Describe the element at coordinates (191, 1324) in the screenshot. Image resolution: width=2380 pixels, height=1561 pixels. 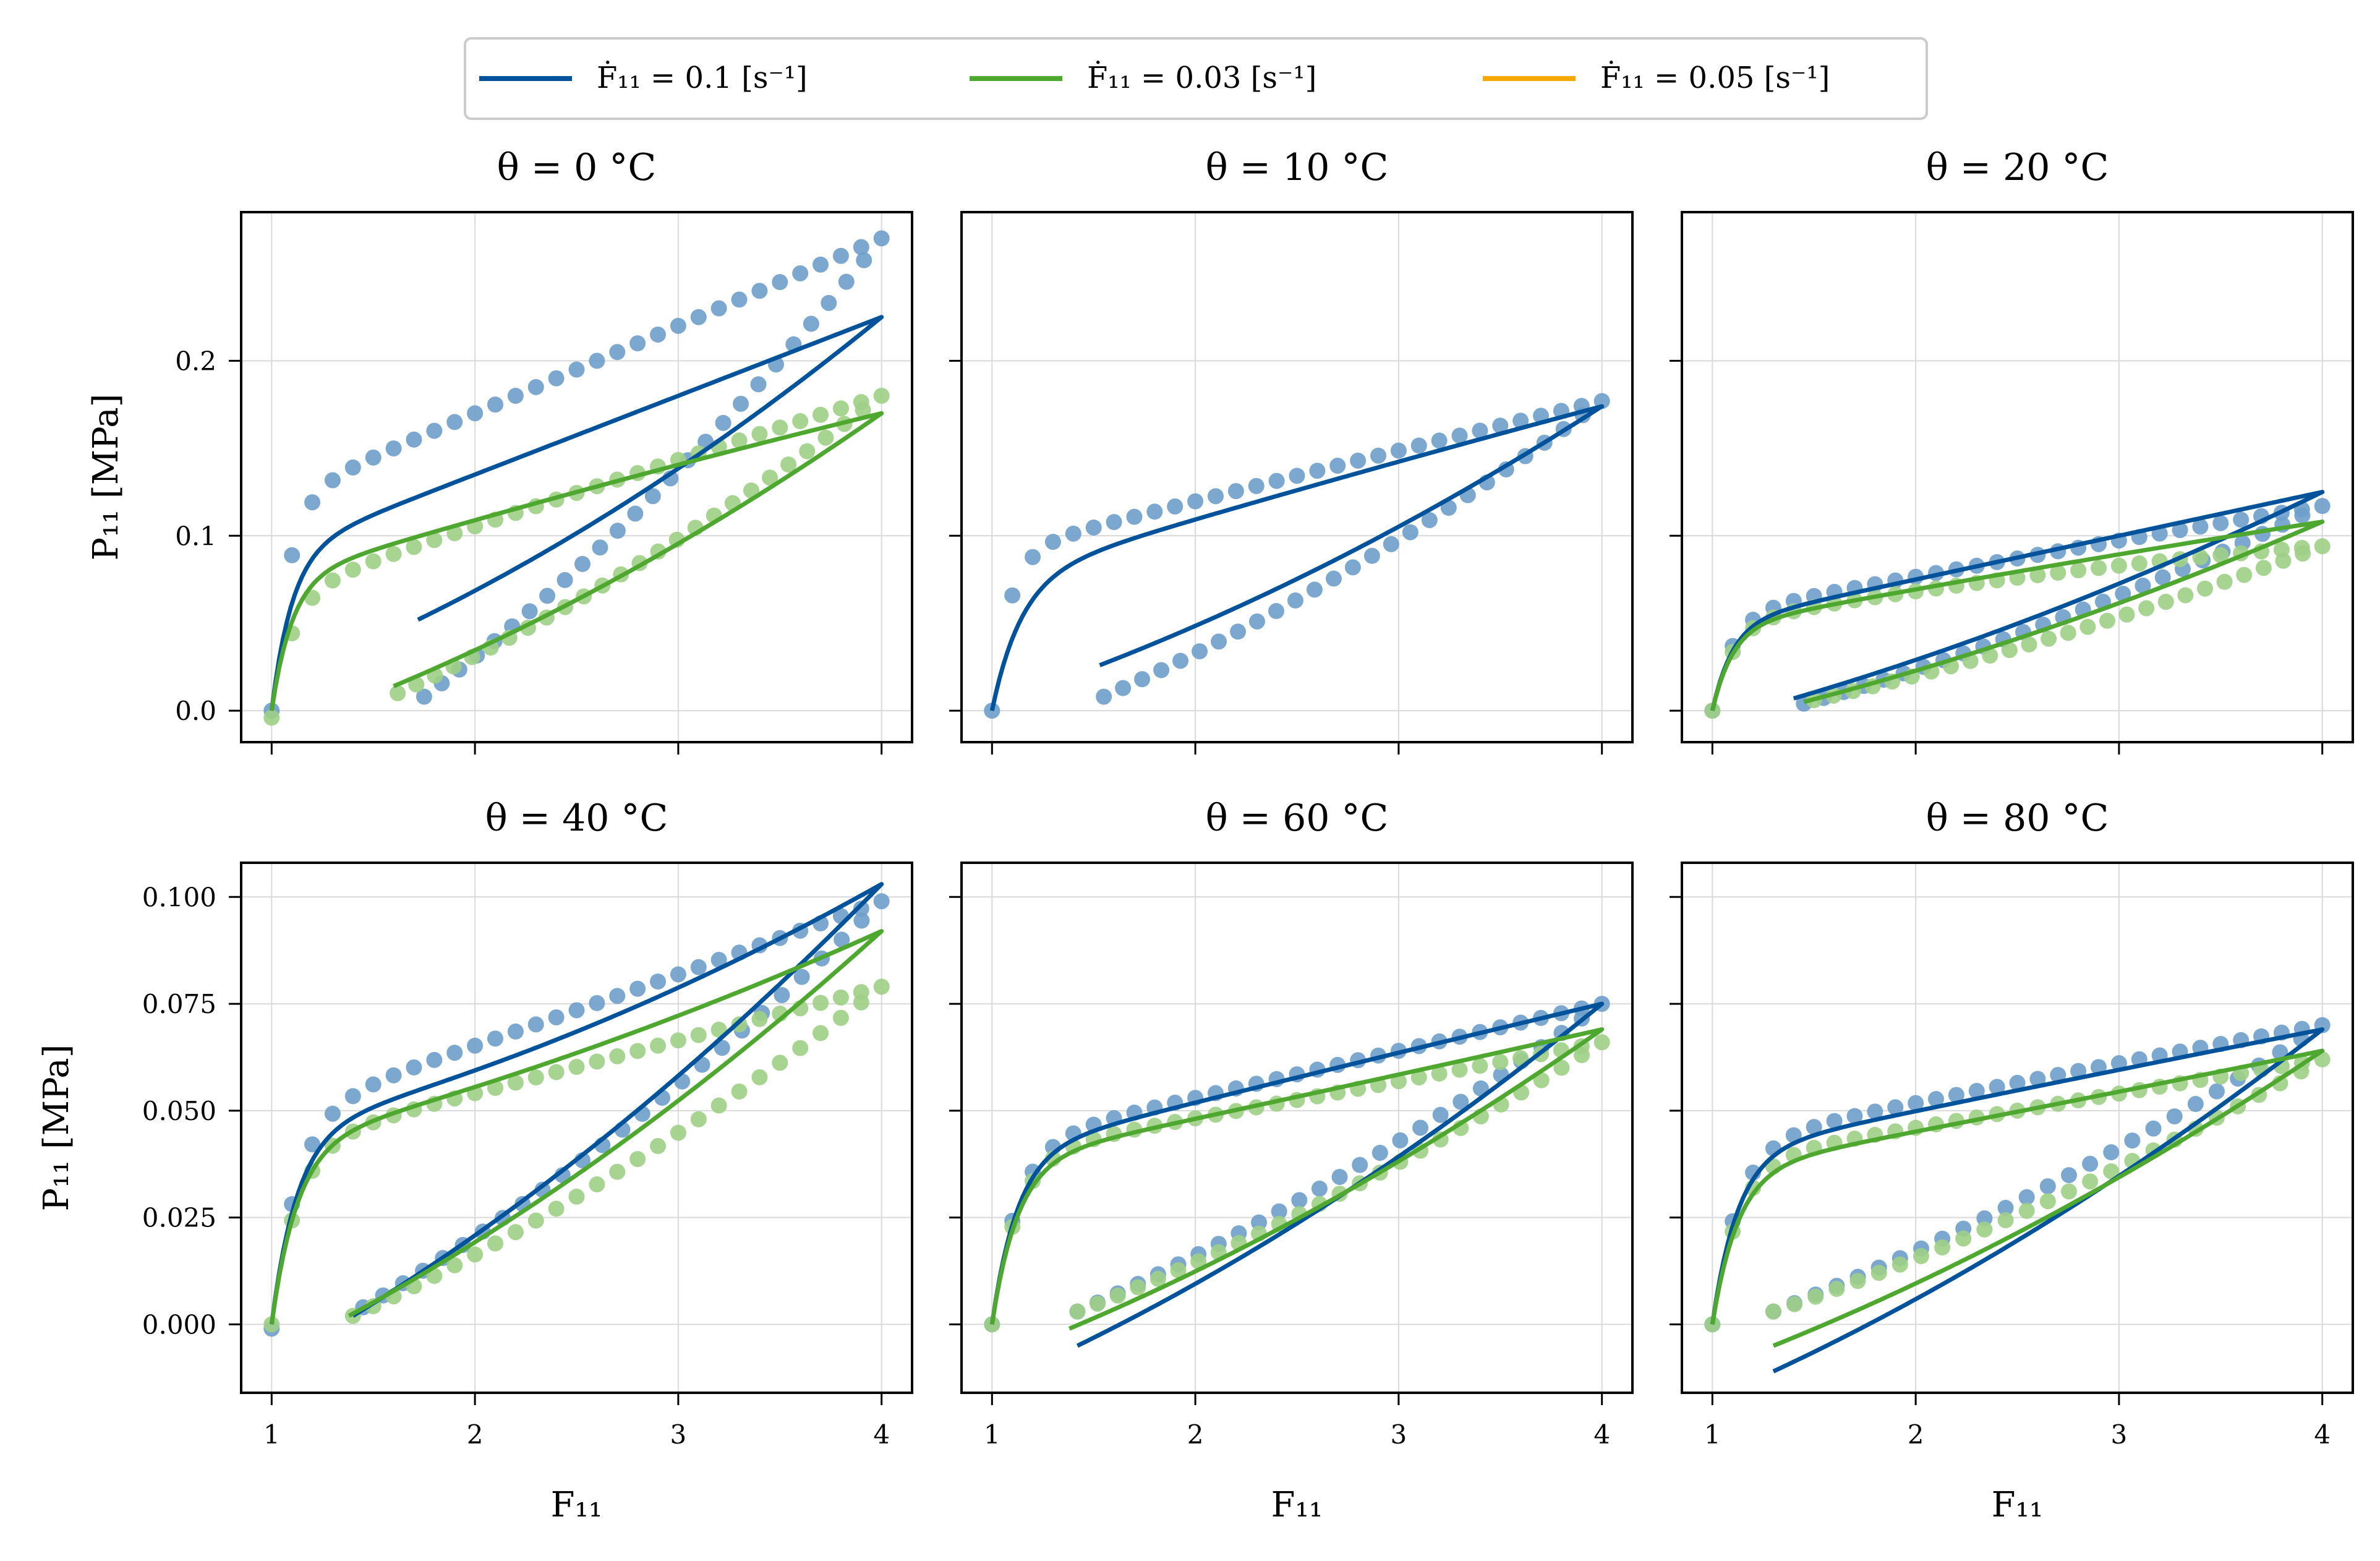
I see `y-tick: 0.000` at that location.